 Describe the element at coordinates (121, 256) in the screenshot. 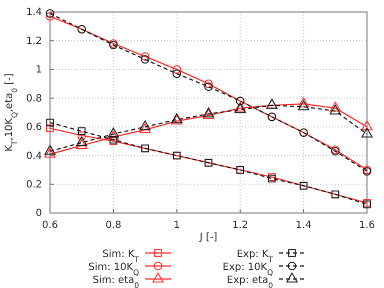

I see `legend-label: Sim: K$_{T}$` at that location.